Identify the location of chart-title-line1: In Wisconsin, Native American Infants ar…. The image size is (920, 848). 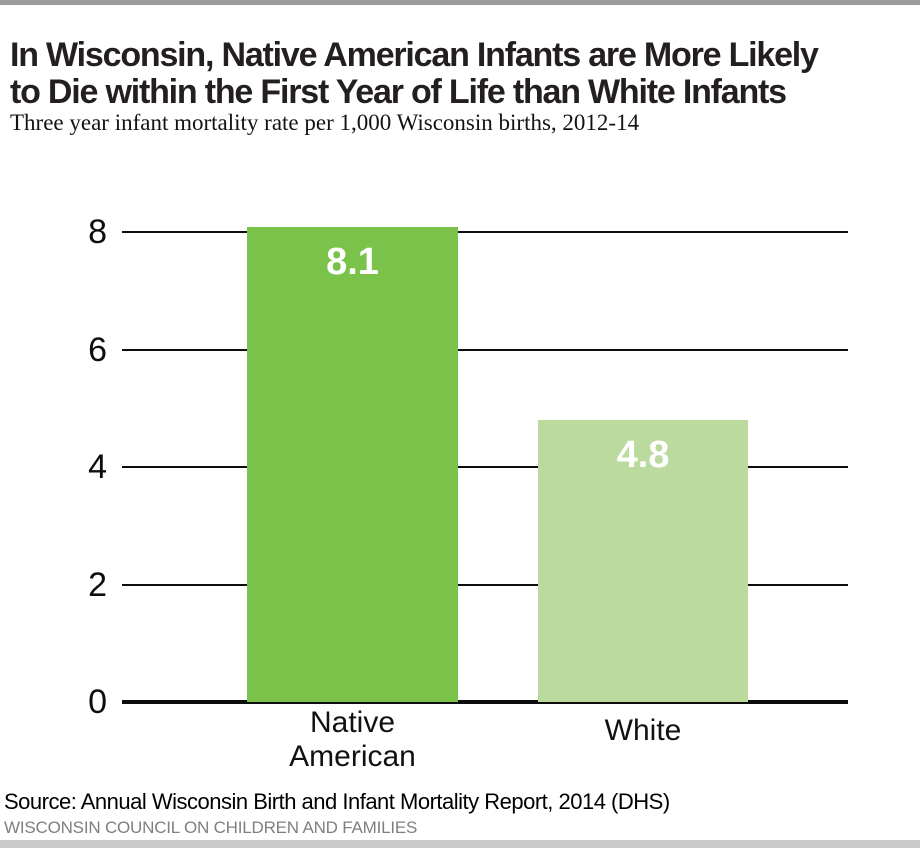
(414, 54).